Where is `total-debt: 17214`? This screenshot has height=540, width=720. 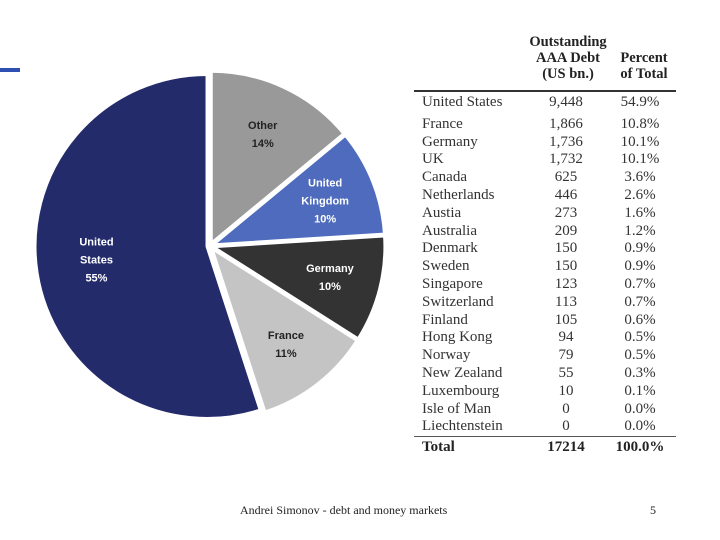
total-debt: 17214 is located at coordinates (566, 447).